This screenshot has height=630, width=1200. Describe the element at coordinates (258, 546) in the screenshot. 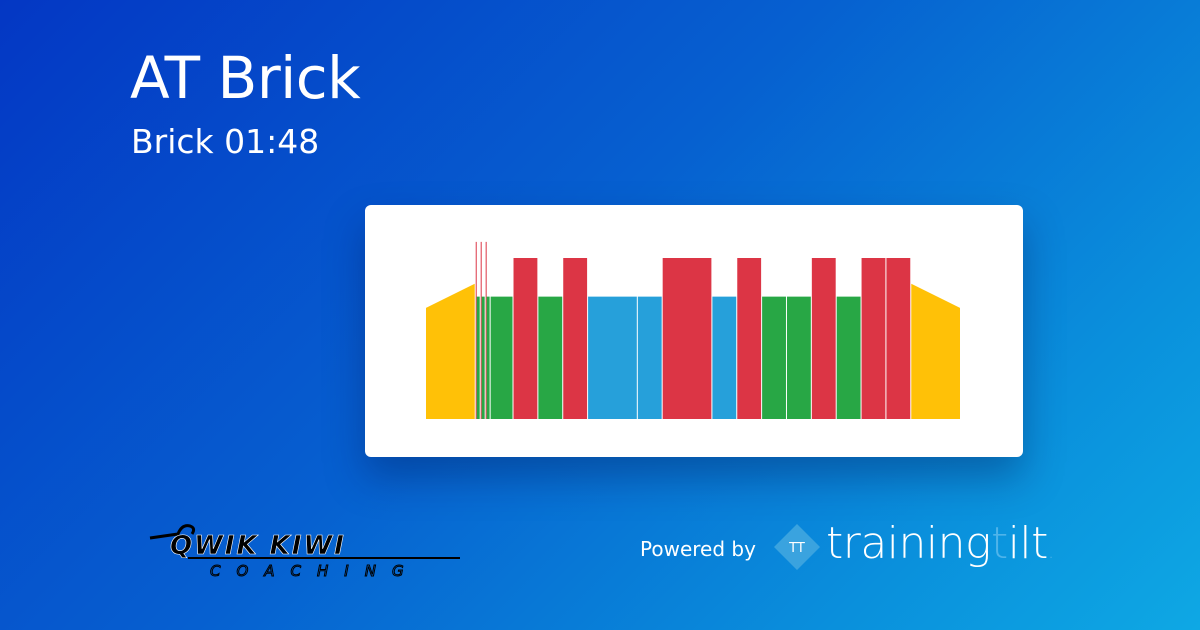

I see `svg-text: QWIK KIWI` at that location.